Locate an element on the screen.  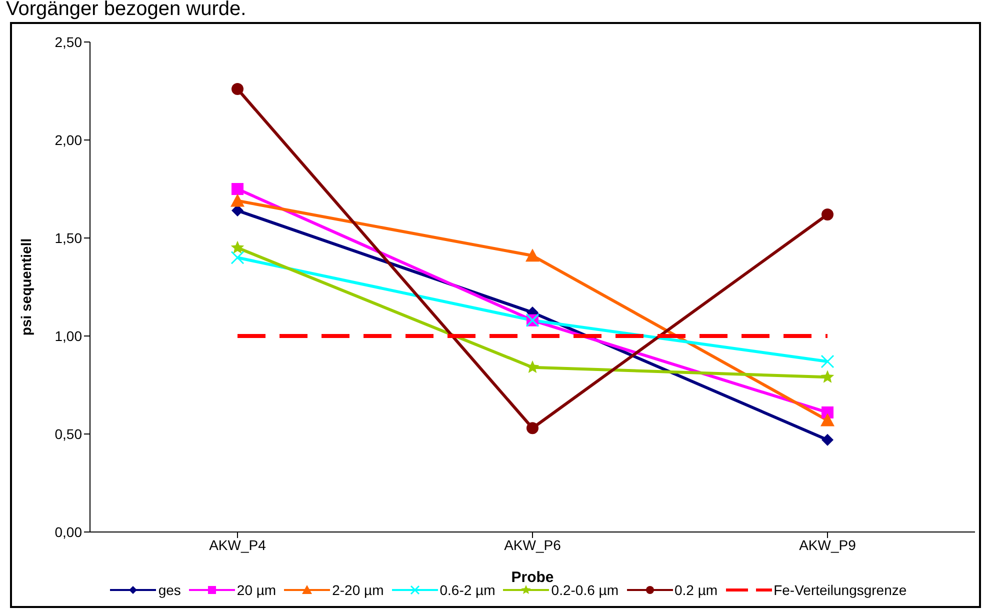
y-tick-label: 2,00 is located at coordinates (68, 140).